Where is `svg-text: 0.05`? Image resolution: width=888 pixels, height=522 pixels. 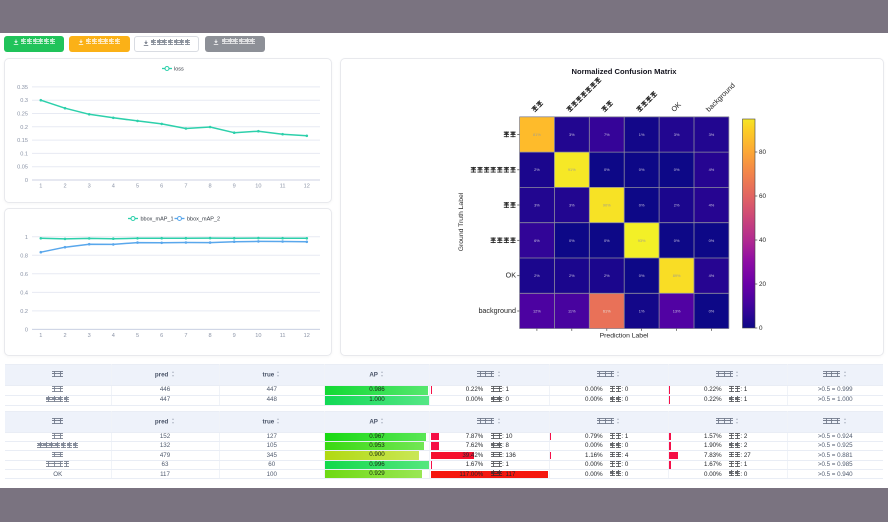 svg-text: 0.05 is located at coordinates (22, 168).